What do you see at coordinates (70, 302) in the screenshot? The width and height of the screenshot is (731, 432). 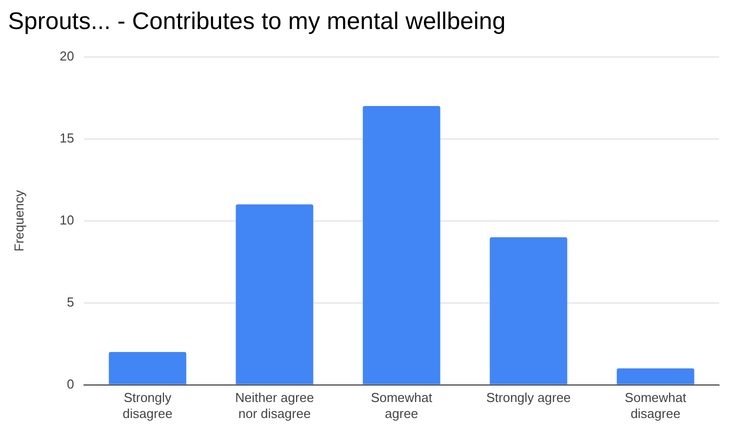 I see `y-tick-label: 5` at bounding box center [70, 302].